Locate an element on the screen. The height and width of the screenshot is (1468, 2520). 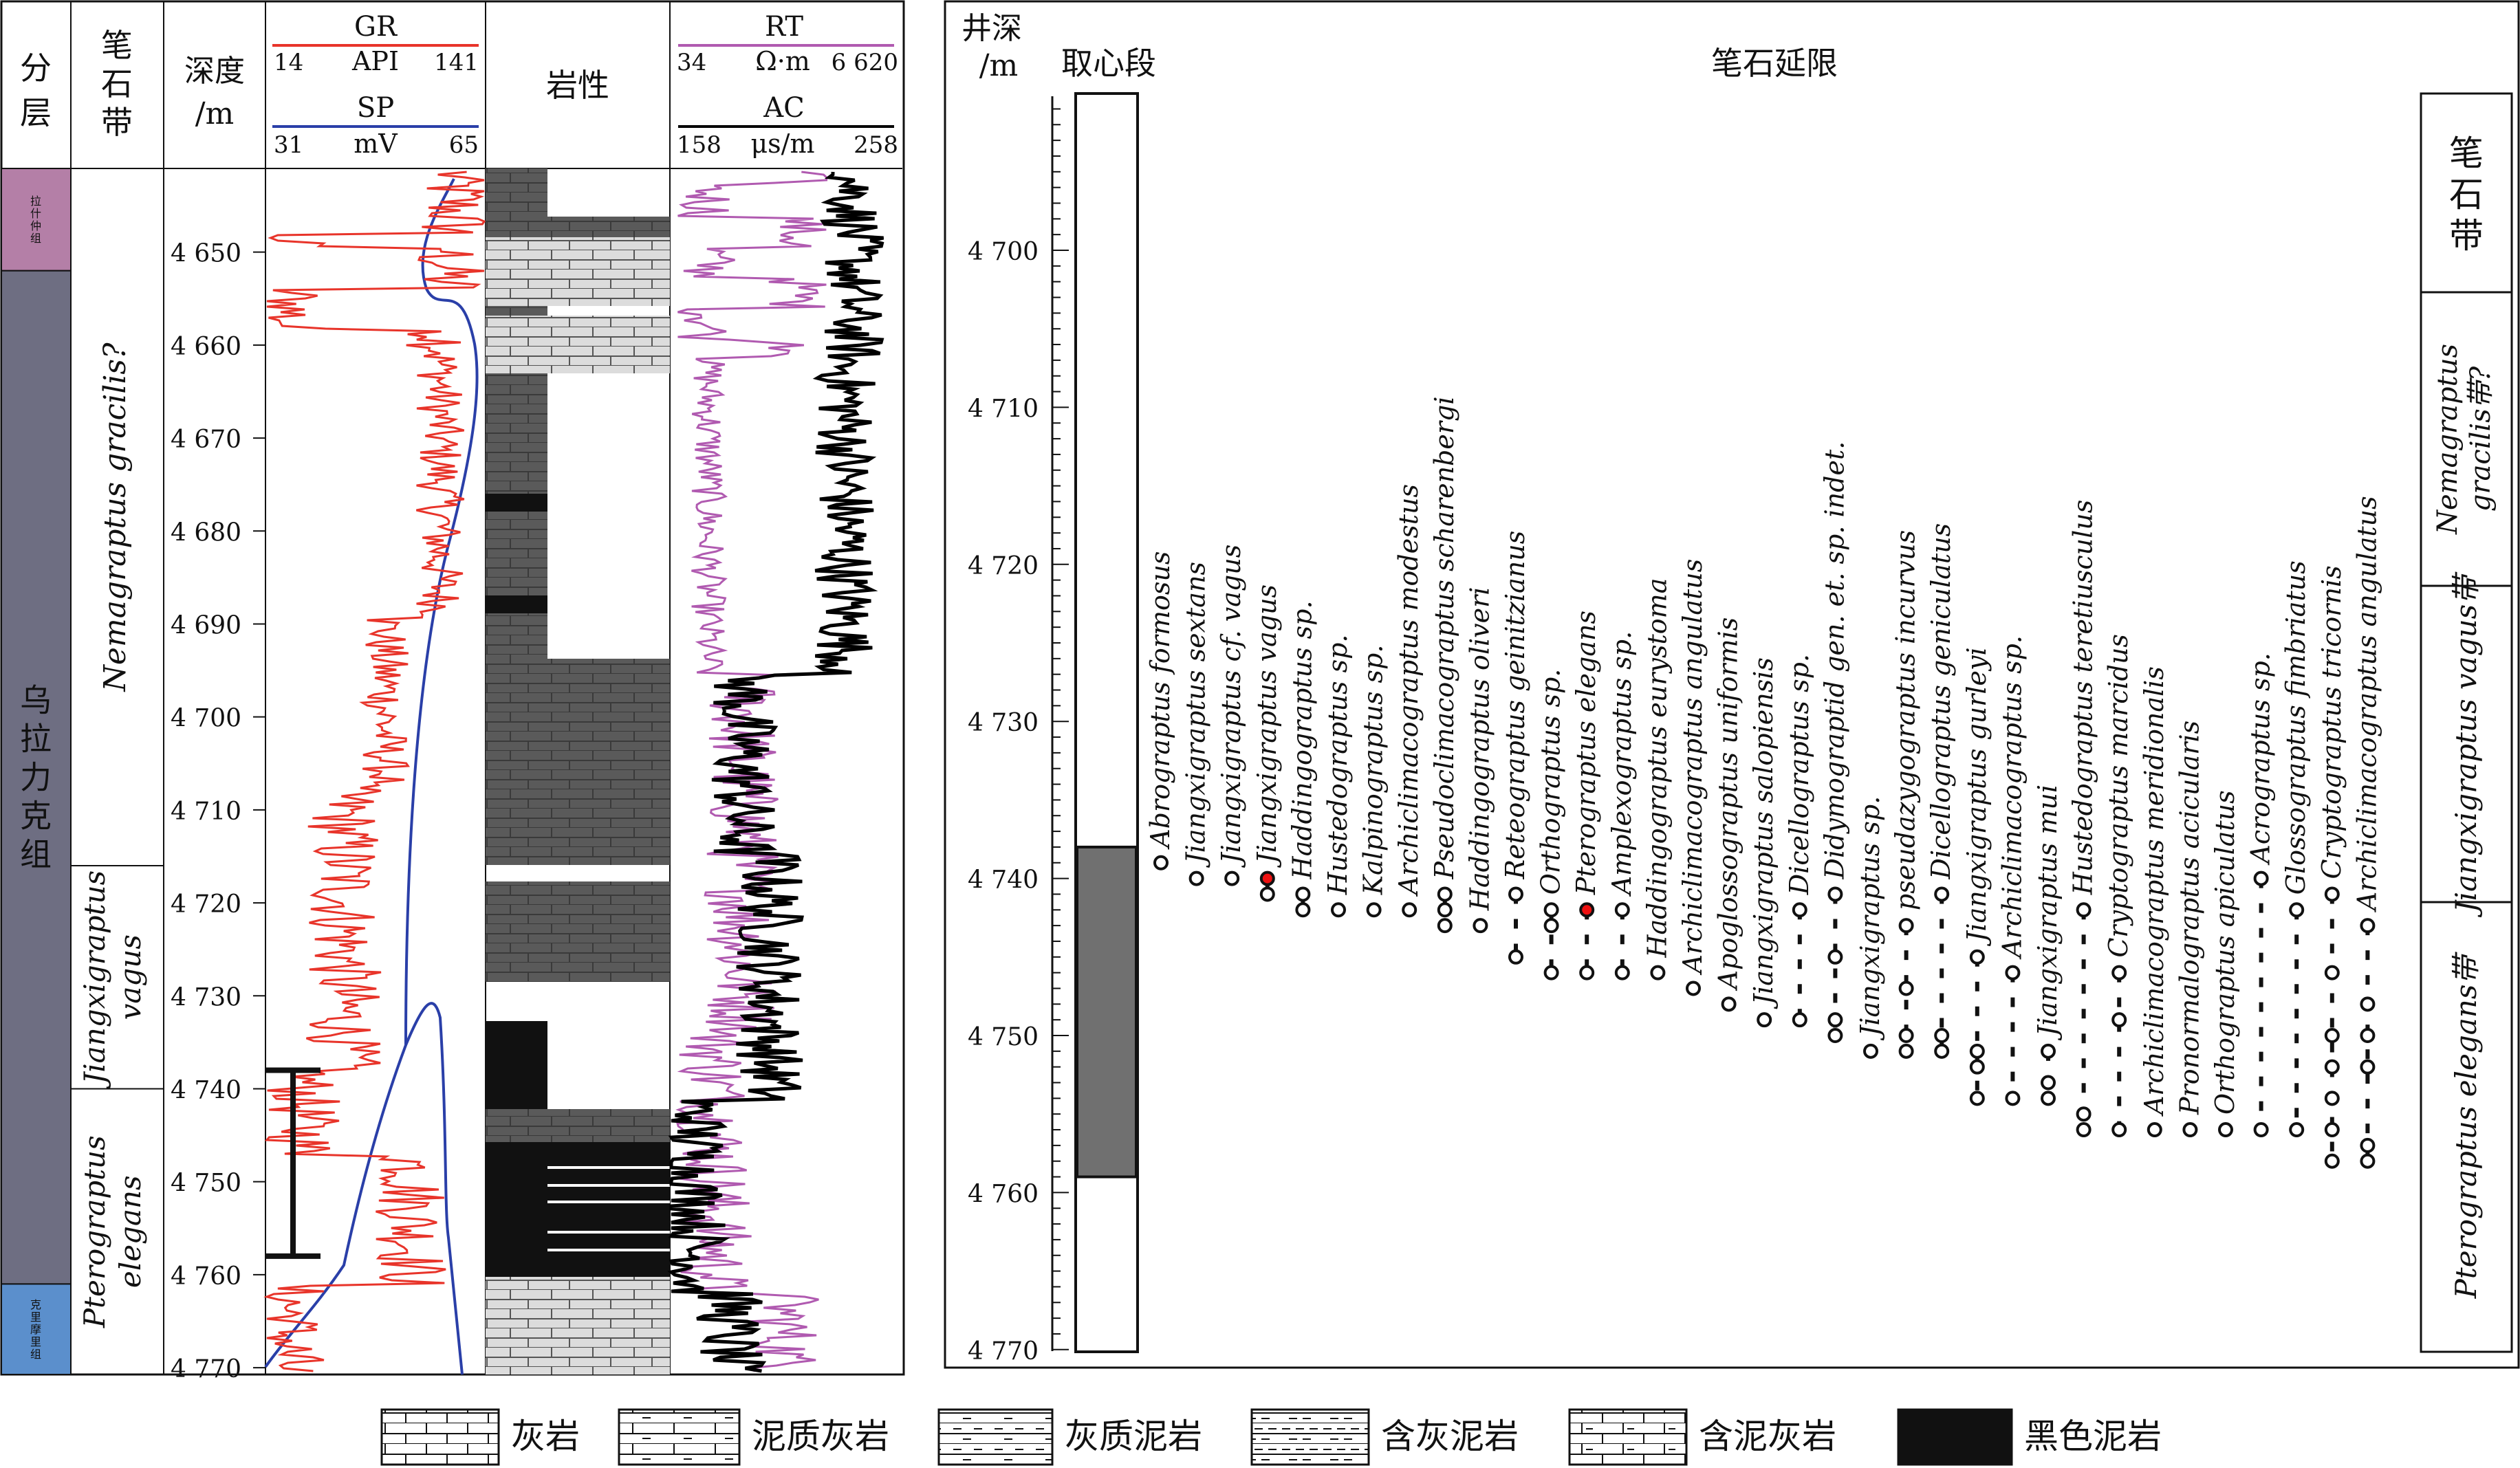
species-range-30: Pronormalograptus acicularis is located at coordinates (2189, 929).